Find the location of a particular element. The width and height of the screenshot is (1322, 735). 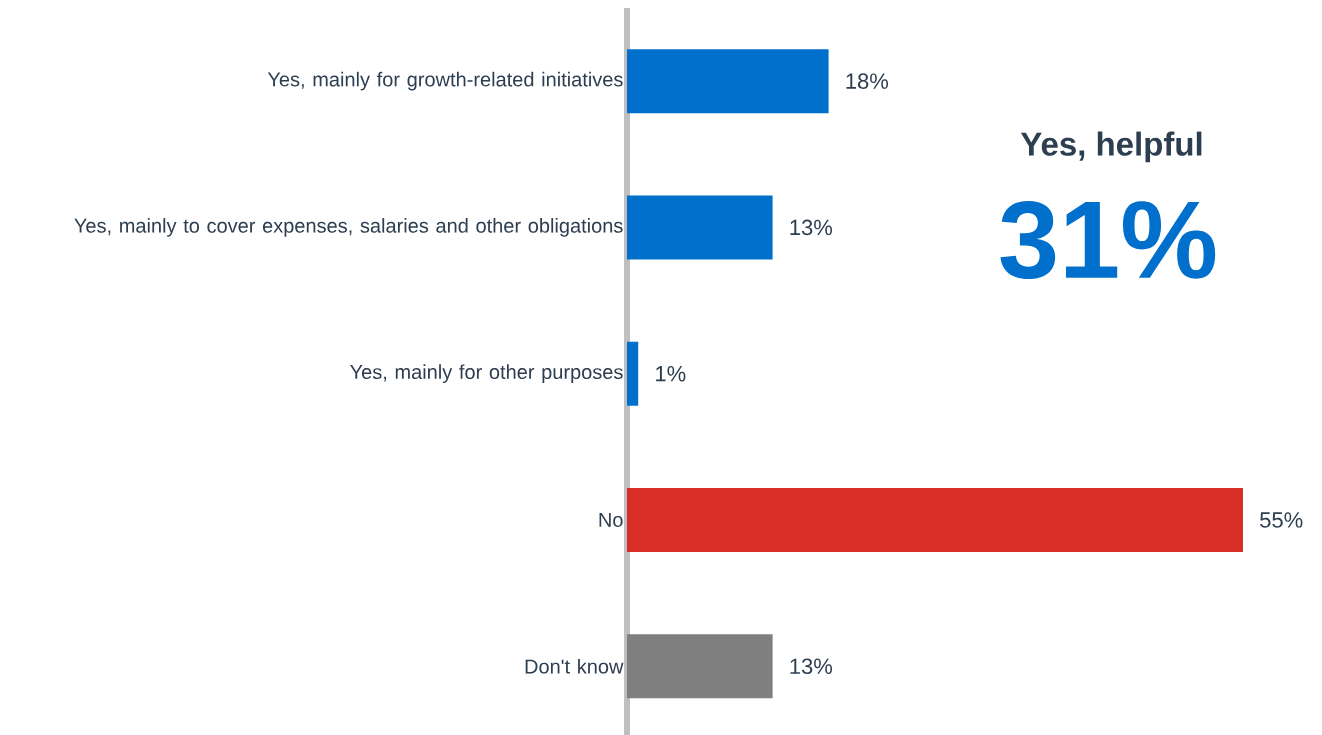

y-tick-label: No is located at coordinates (611, 520).